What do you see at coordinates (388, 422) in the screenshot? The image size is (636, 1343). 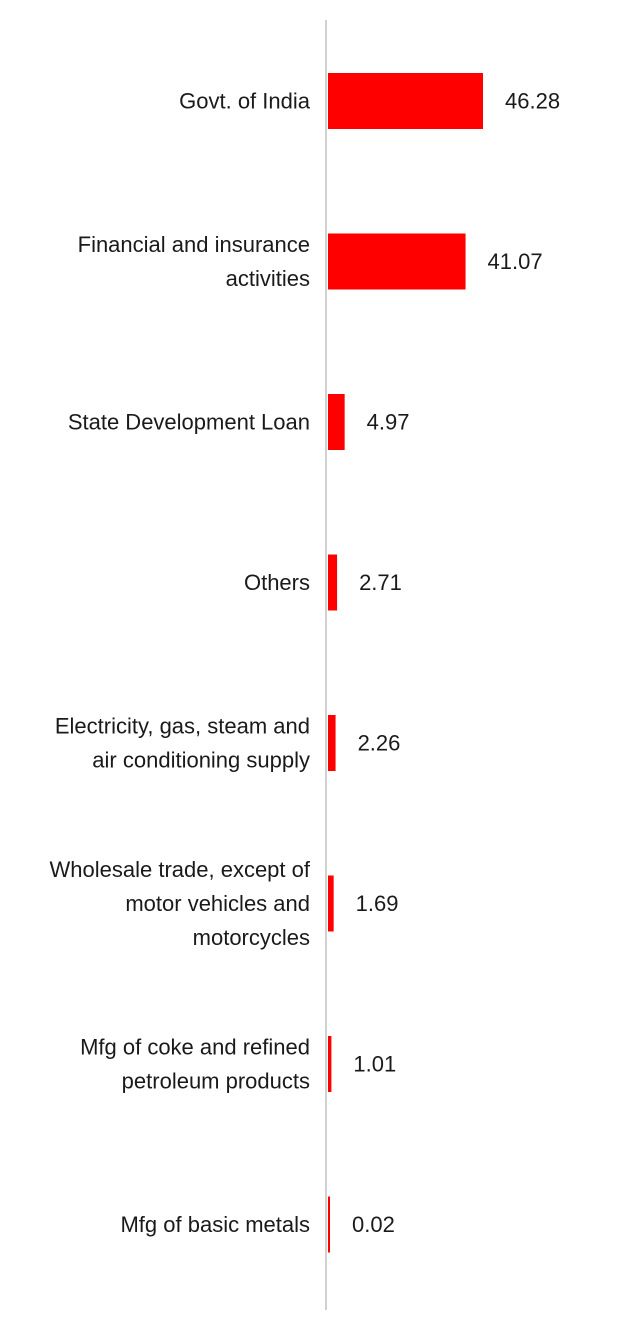 I see `data-label: 4.97` at bounding box center [388, 422].